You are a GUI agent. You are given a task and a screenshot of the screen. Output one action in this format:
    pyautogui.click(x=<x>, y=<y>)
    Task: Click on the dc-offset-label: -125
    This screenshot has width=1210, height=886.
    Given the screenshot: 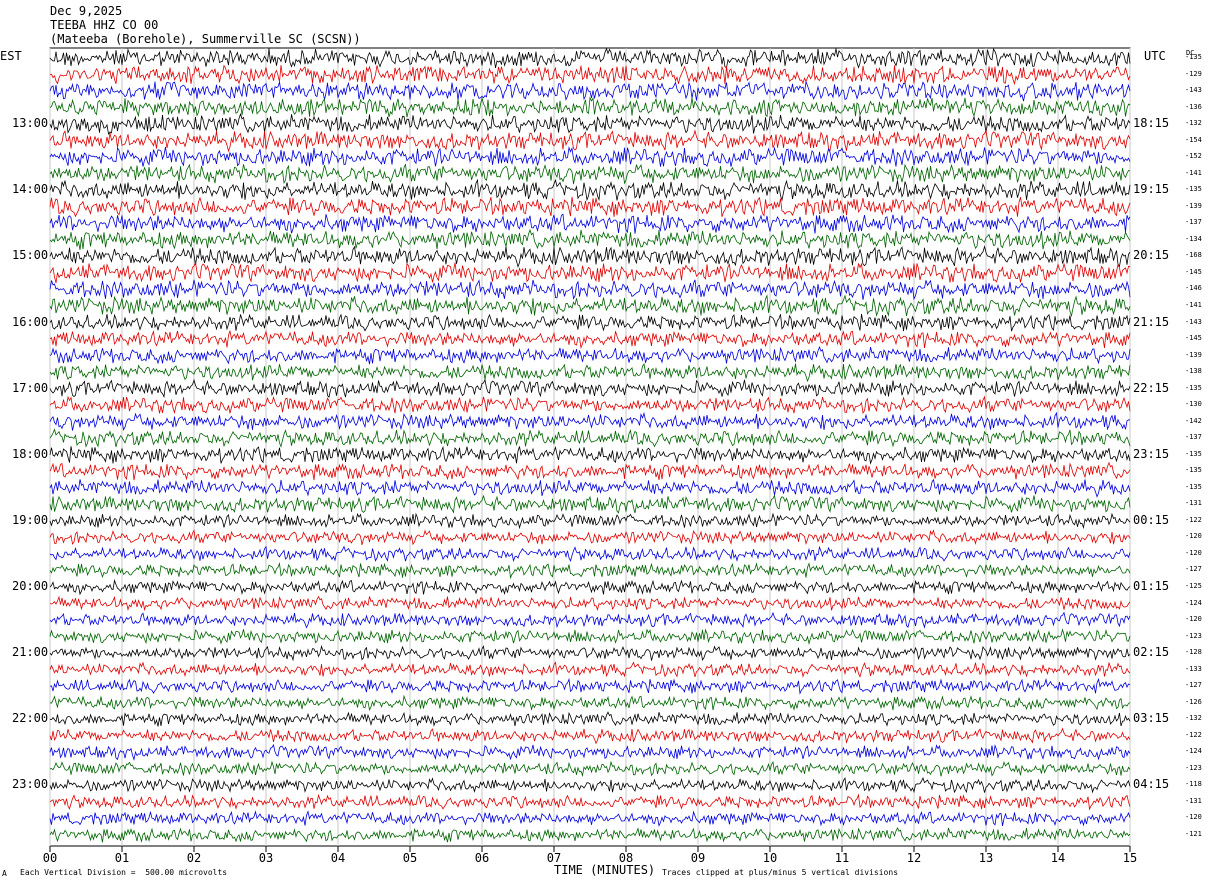 What is the action you would take?
    pyautogui.click(x=1193, y=586)
    